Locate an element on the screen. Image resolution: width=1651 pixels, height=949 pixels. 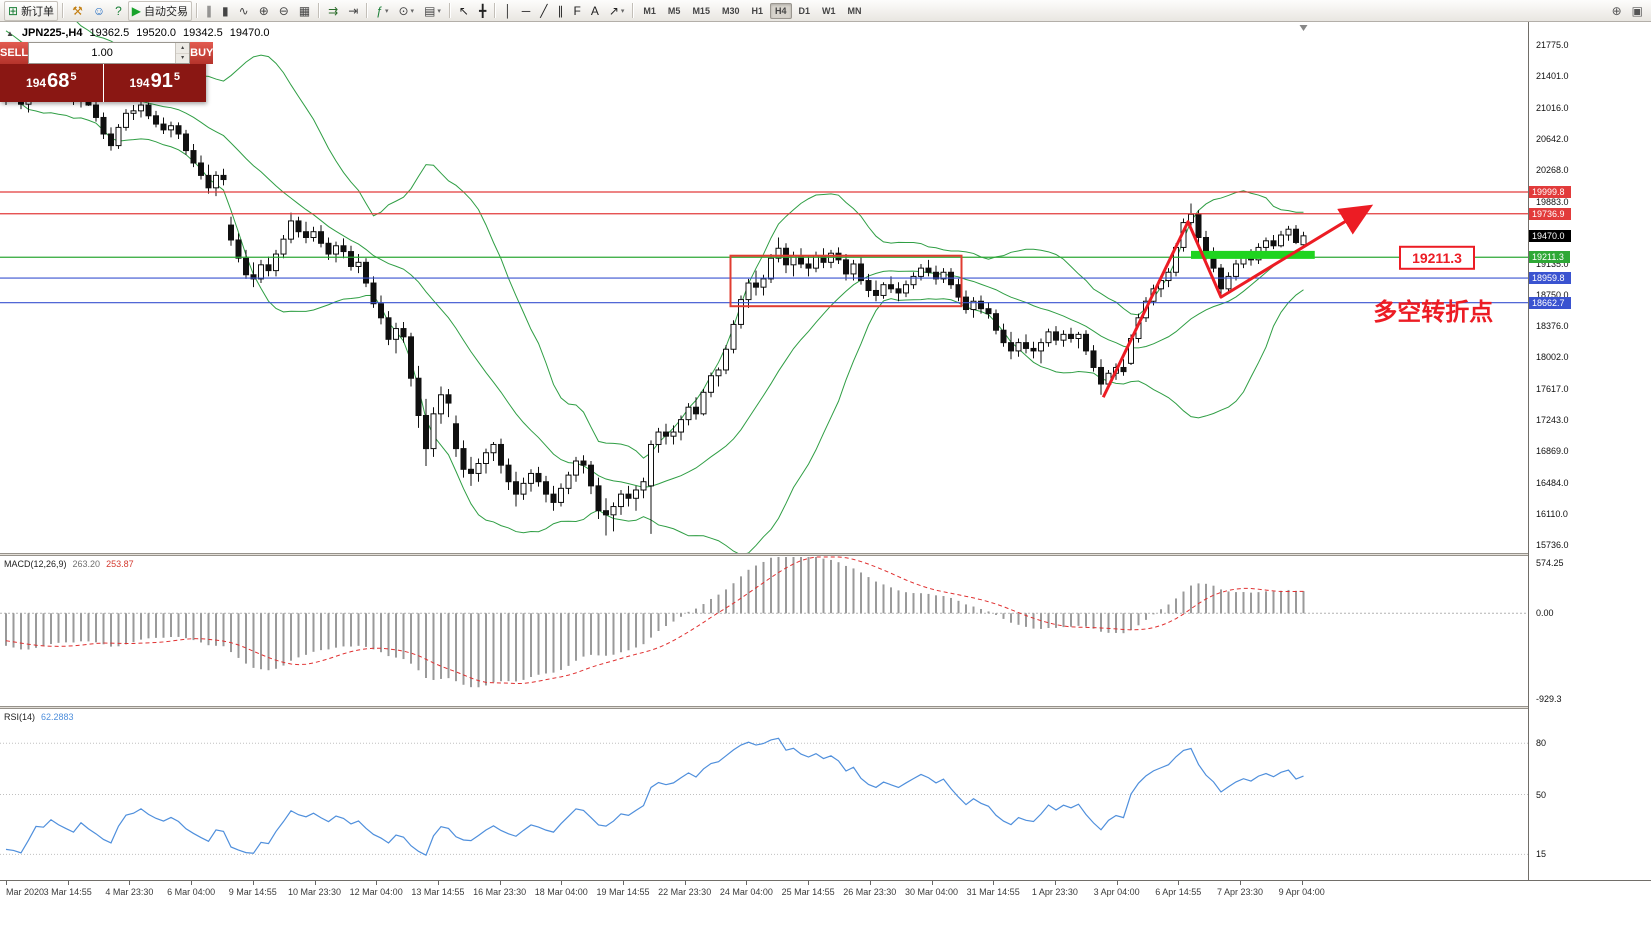
timeframe-m1-button: M1 is located at coordinates (649, 10).